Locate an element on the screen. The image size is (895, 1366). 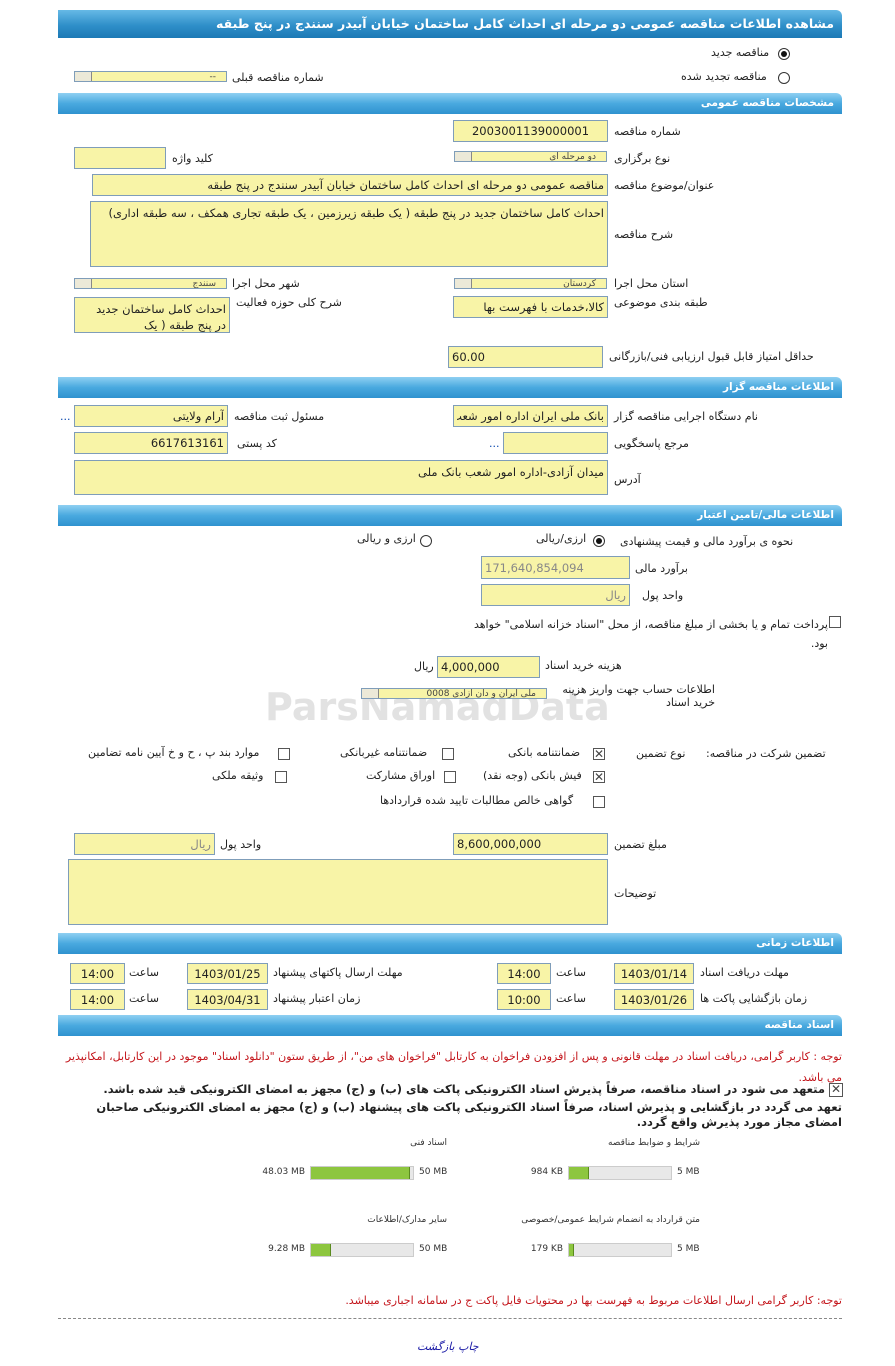
doc-receive-label: مهلت دریافت اسناد is located at coordinates (744, 972).